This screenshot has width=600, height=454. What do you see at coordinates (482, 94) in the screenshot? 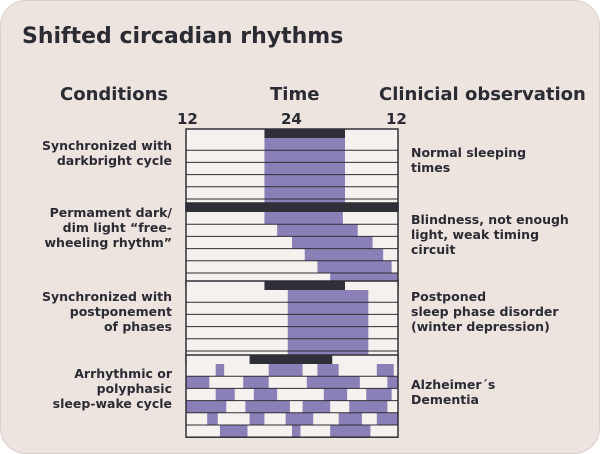
I see `header-observation: Clinicial observation` at bounding box center [482, 94].